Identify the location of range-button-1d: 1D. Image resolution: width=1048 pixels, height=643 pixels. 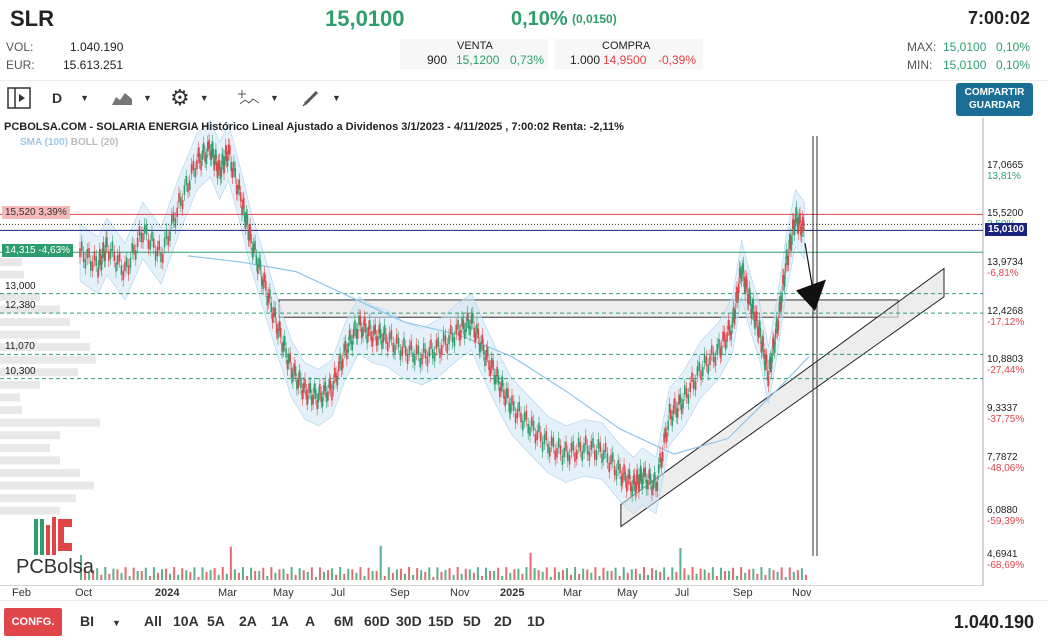
(536, 621).